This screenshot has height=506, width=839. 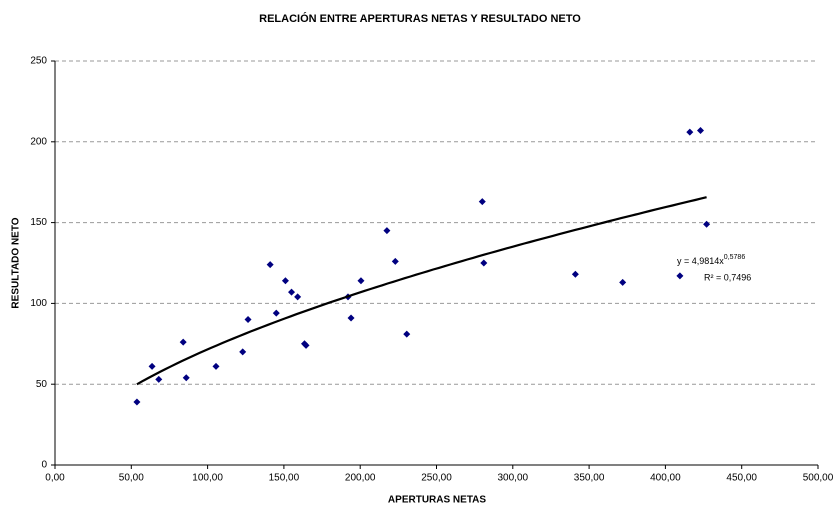 I want to click on x-tick-label: 250,00, so click(x=436, y=478).